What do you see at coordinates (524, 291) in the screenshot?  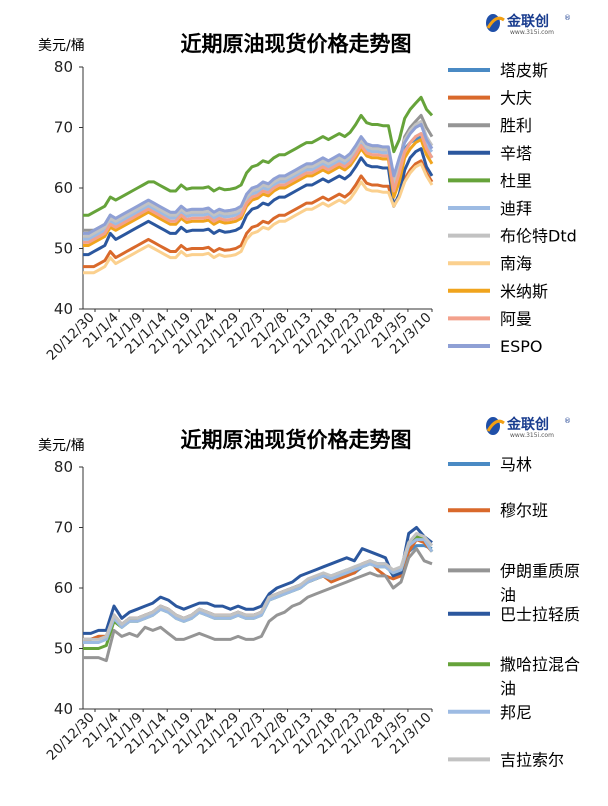 I see `legend-label: 米纳斯` at bounding box center [524, 291].